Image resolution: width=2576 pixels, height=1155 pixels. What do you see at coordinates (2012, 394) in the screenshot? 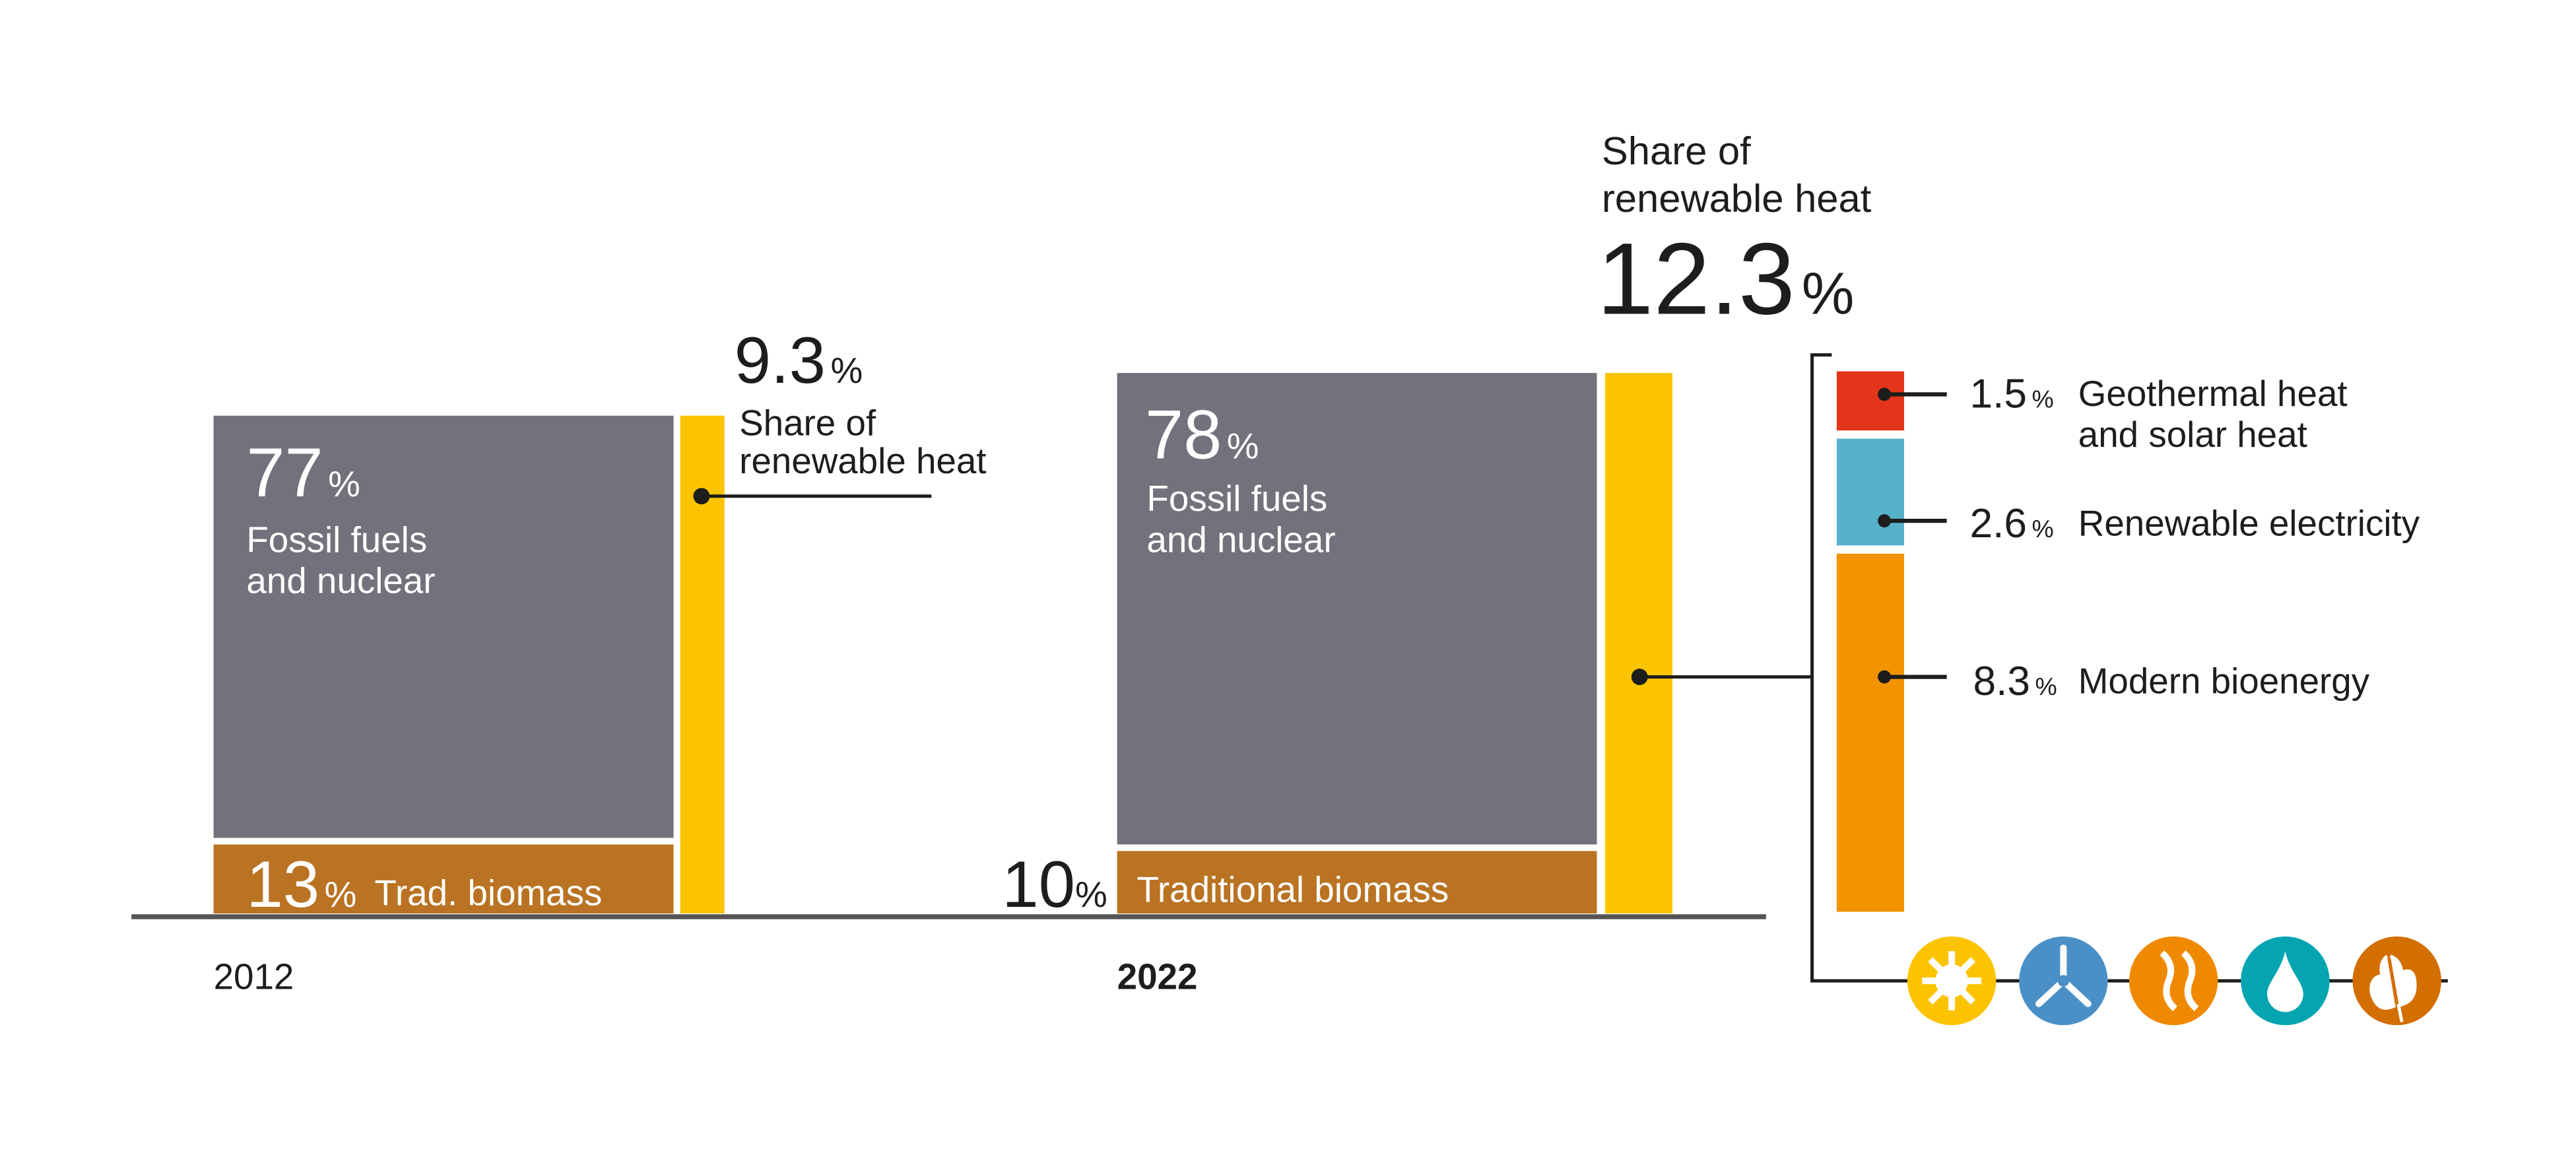
I see `value-geothermal: 1.5%` at bounding box center [2012, 394].